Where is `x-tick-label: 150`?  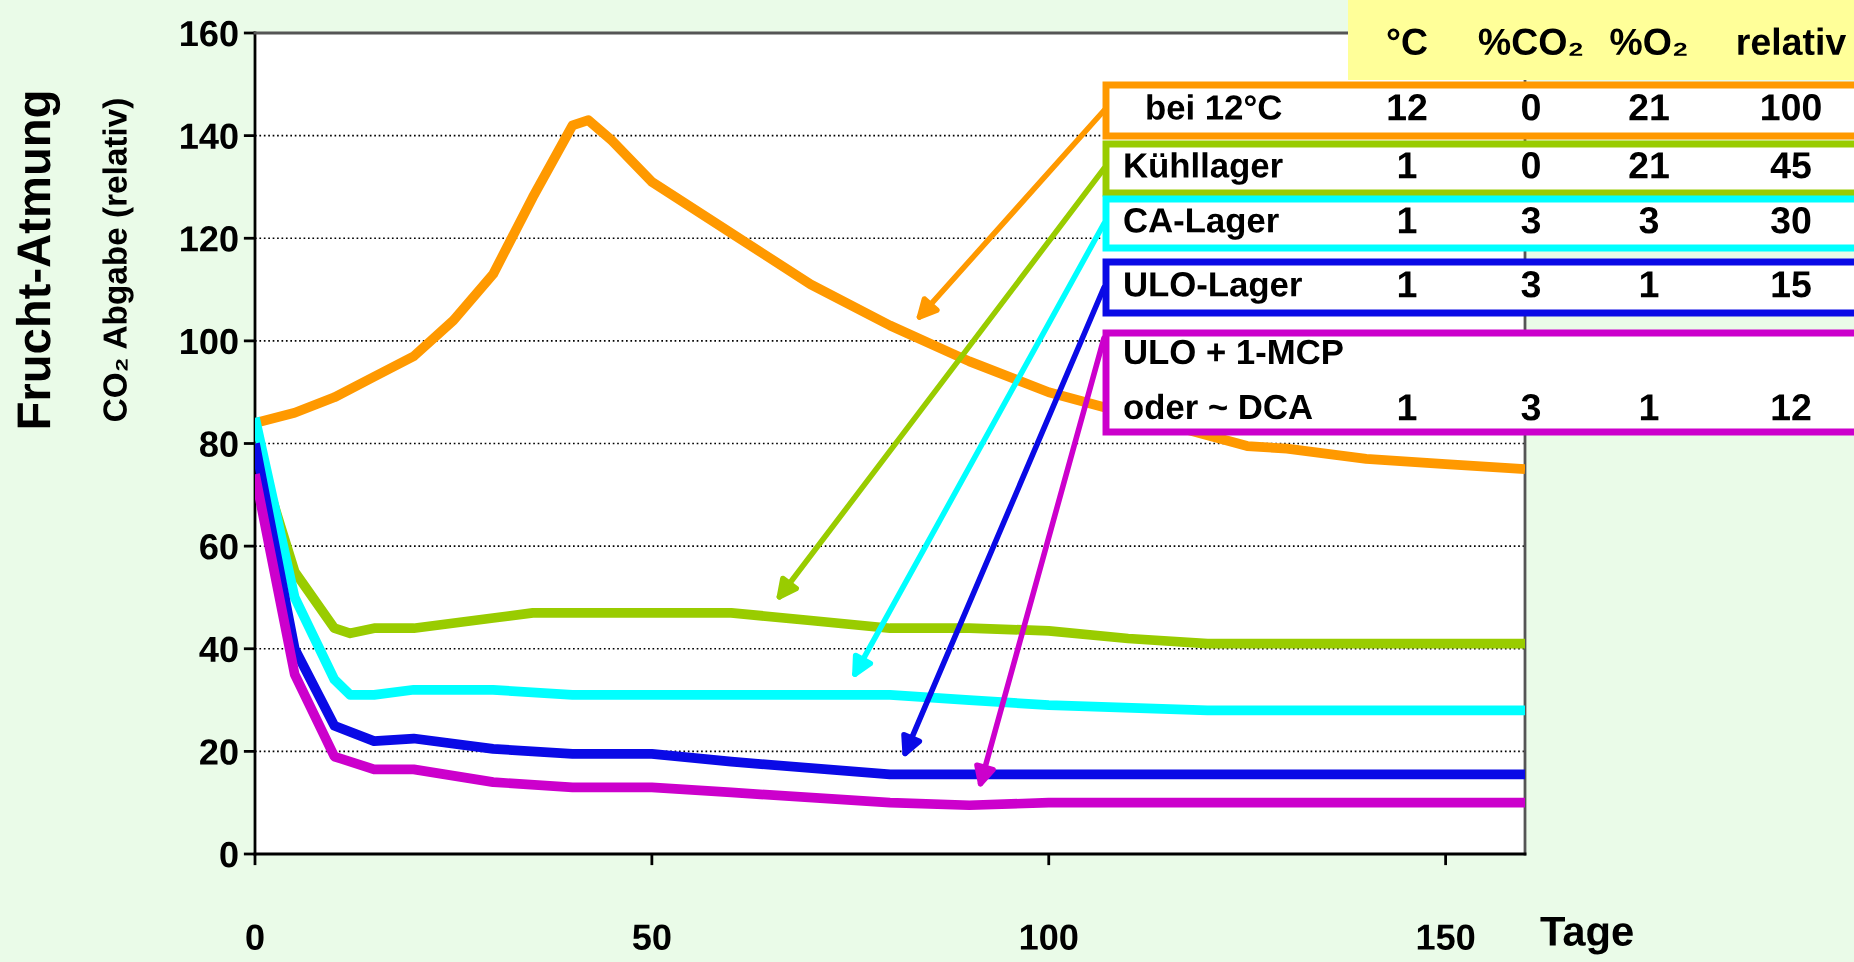
x-tick-label: 150 is located at coordinates (1446, 937).